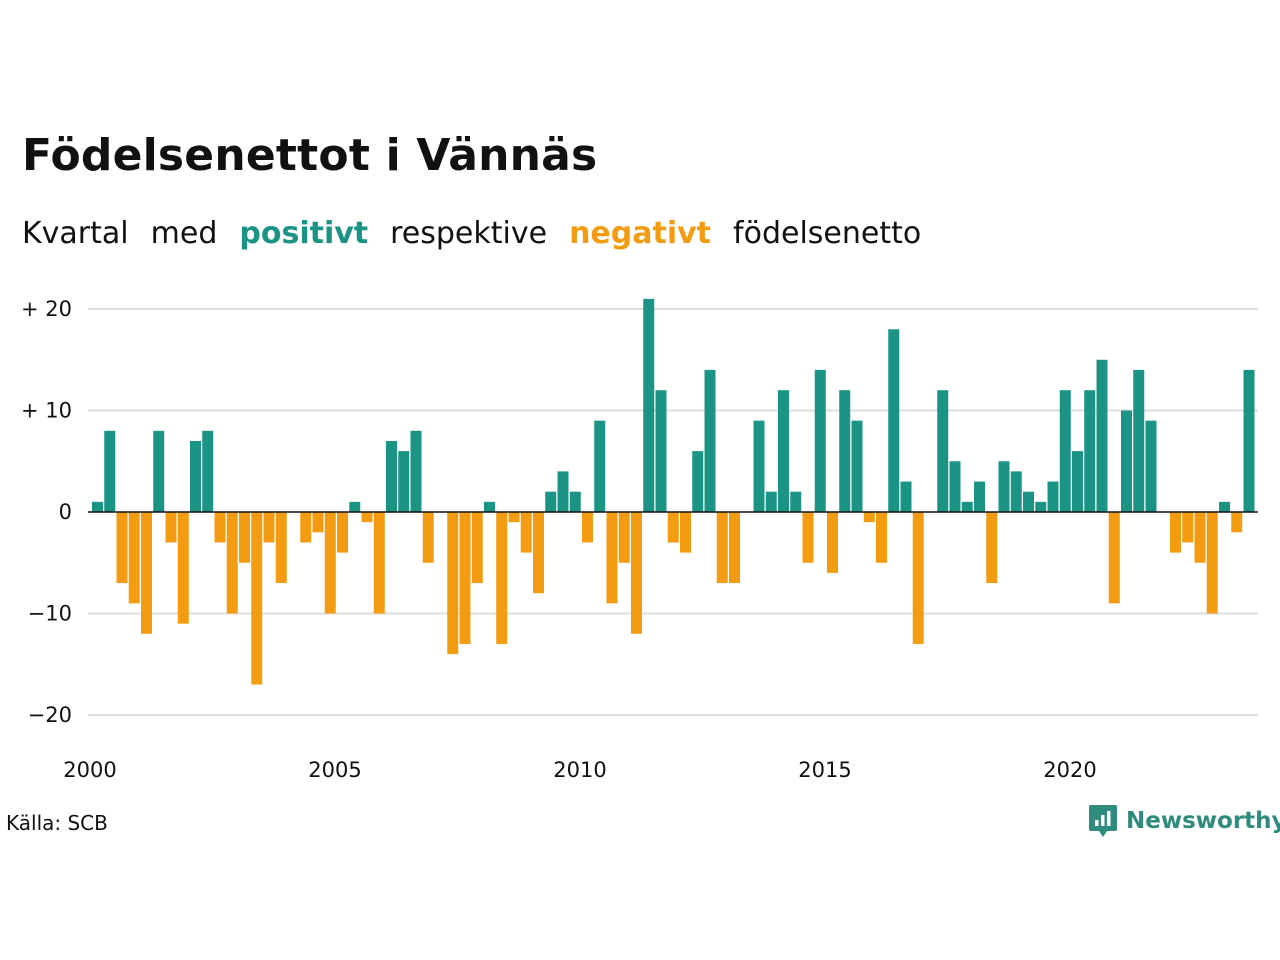  I want to click on subtitle-word-fodelsenetto: födelsenetto, so click(827, 233).